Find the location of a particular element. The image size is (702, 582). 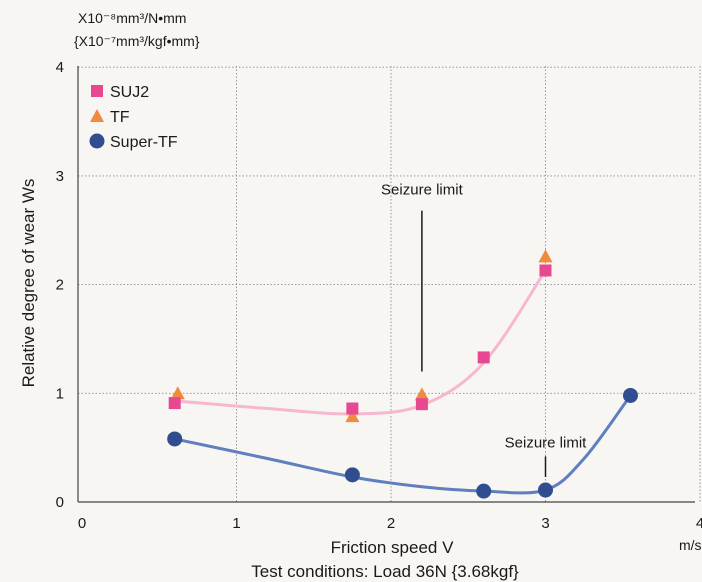

y-tick-label-1: 1 is located at coordinates (60, 393).